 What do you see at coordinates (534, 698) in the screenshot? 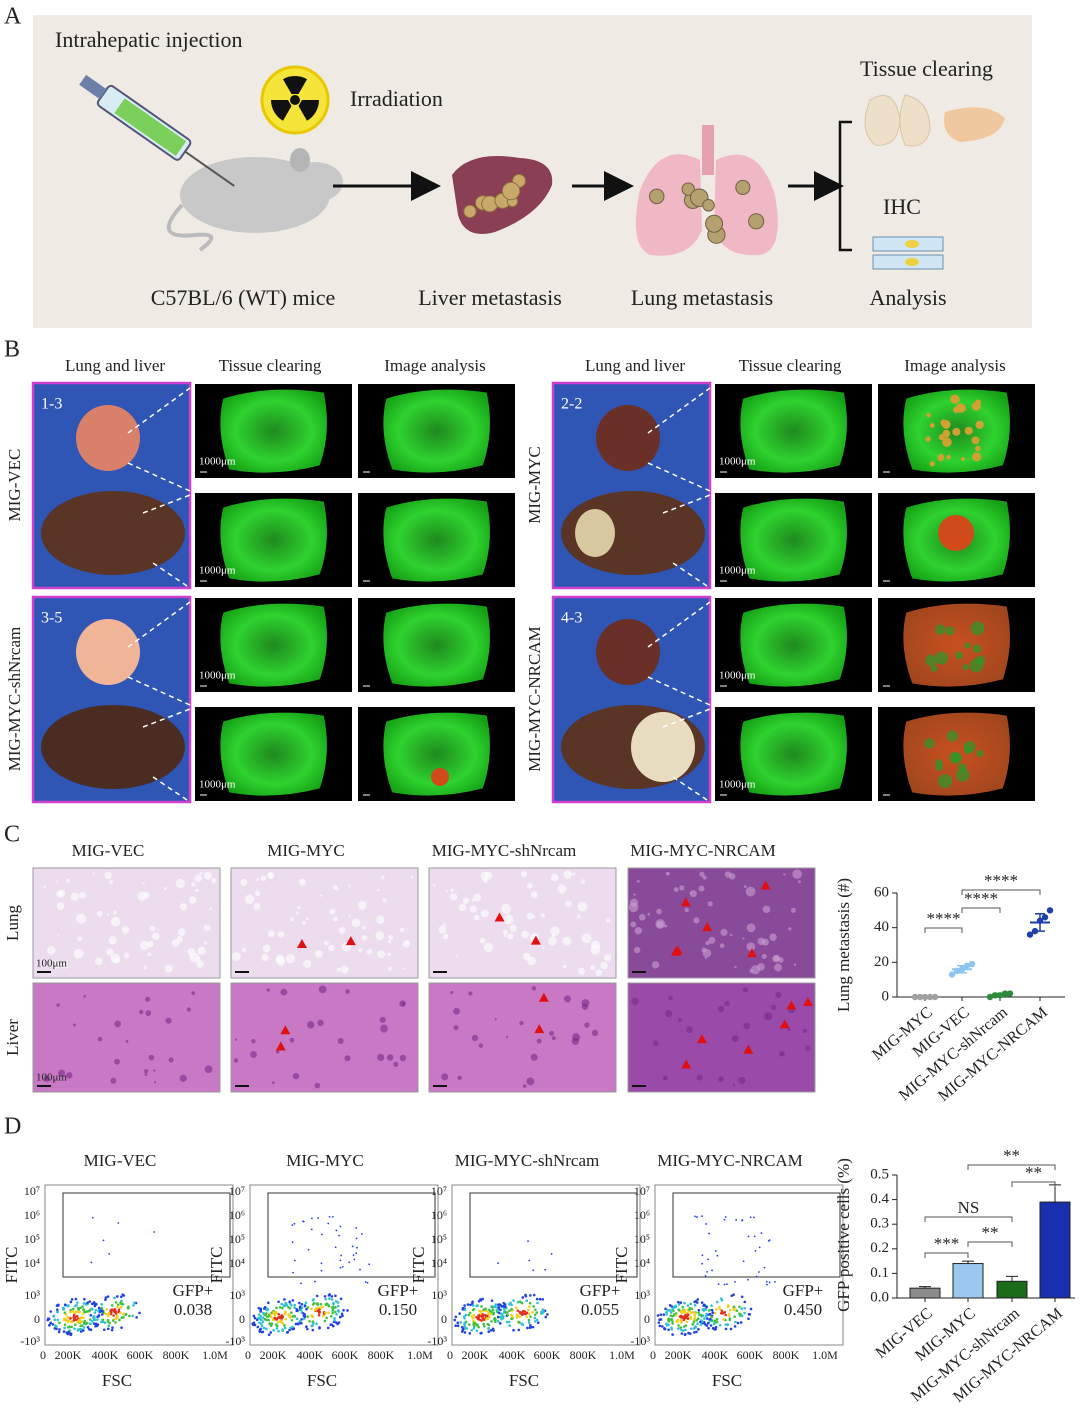
I see `group-label: MIG-MYC-NRCAM` at bounding box center [534, 698].